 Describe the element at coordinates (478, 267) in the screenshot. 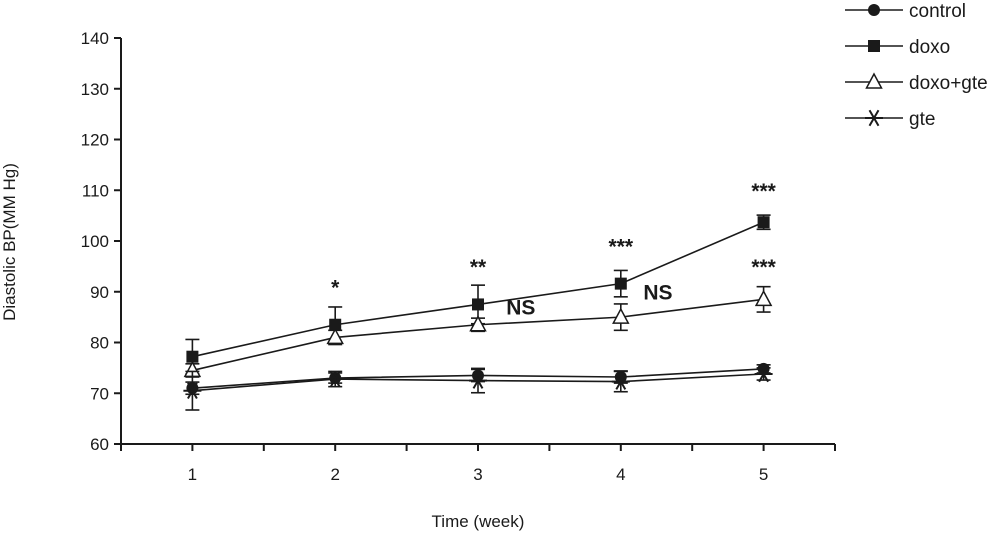

I see `significance-label: **` at that location.